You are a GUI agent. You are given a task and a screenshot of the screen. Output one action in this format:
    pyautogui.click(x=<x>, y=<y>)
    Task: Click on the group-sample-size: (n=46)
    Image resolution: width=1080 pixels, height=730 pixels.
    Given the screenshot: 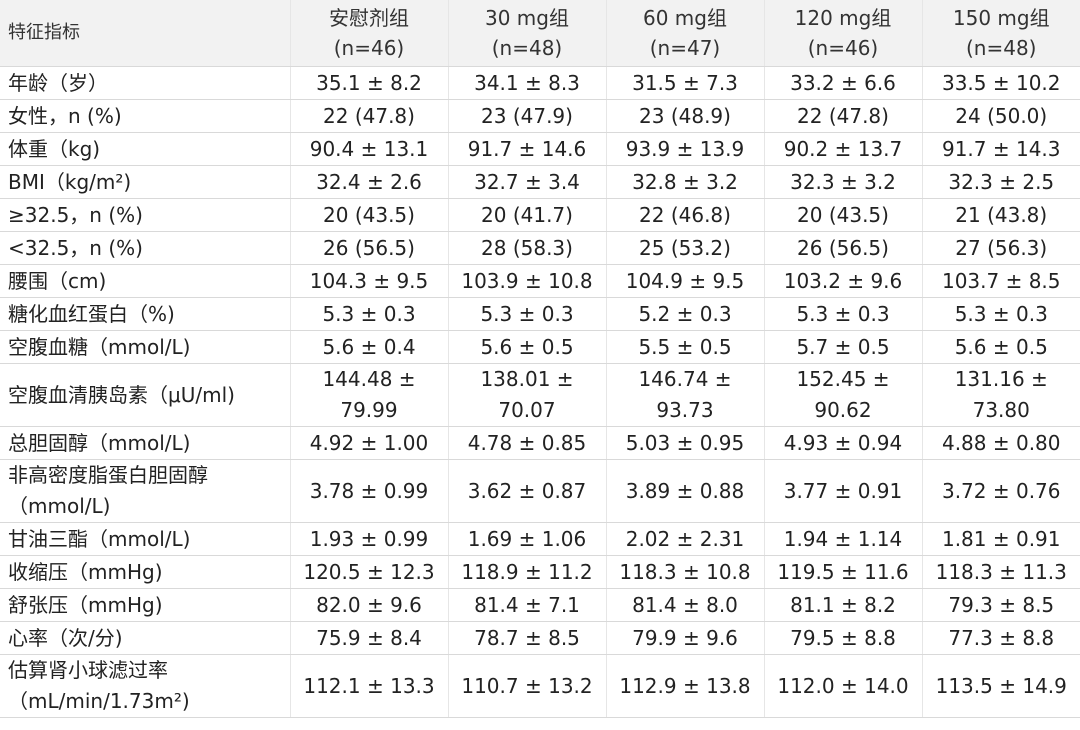 What is the action you would take?
    pyautogui.click(x=843, y=48)
    